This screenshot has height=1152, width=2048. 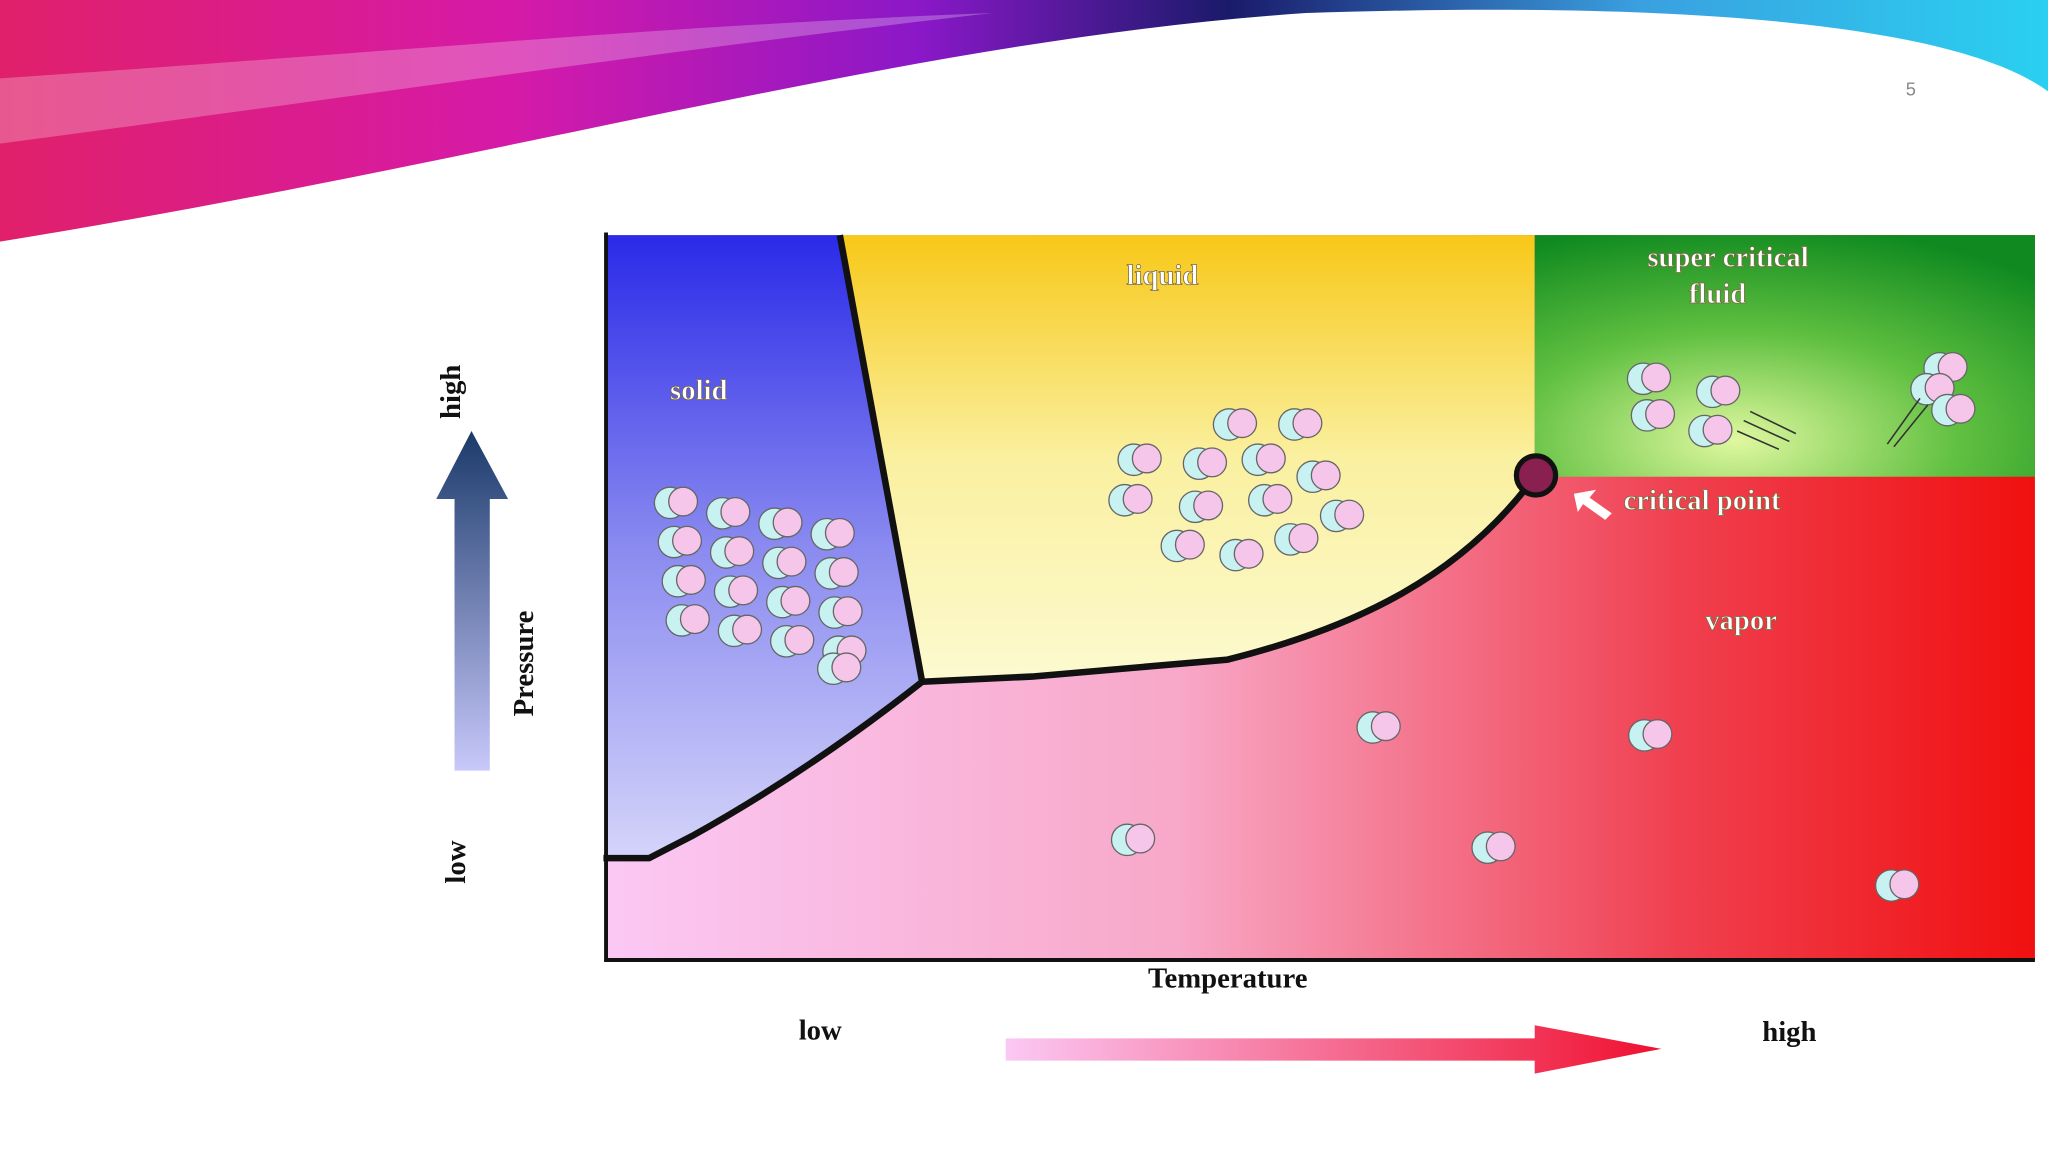 I want to click on y-high-label: high, so click(x=451, y=392).